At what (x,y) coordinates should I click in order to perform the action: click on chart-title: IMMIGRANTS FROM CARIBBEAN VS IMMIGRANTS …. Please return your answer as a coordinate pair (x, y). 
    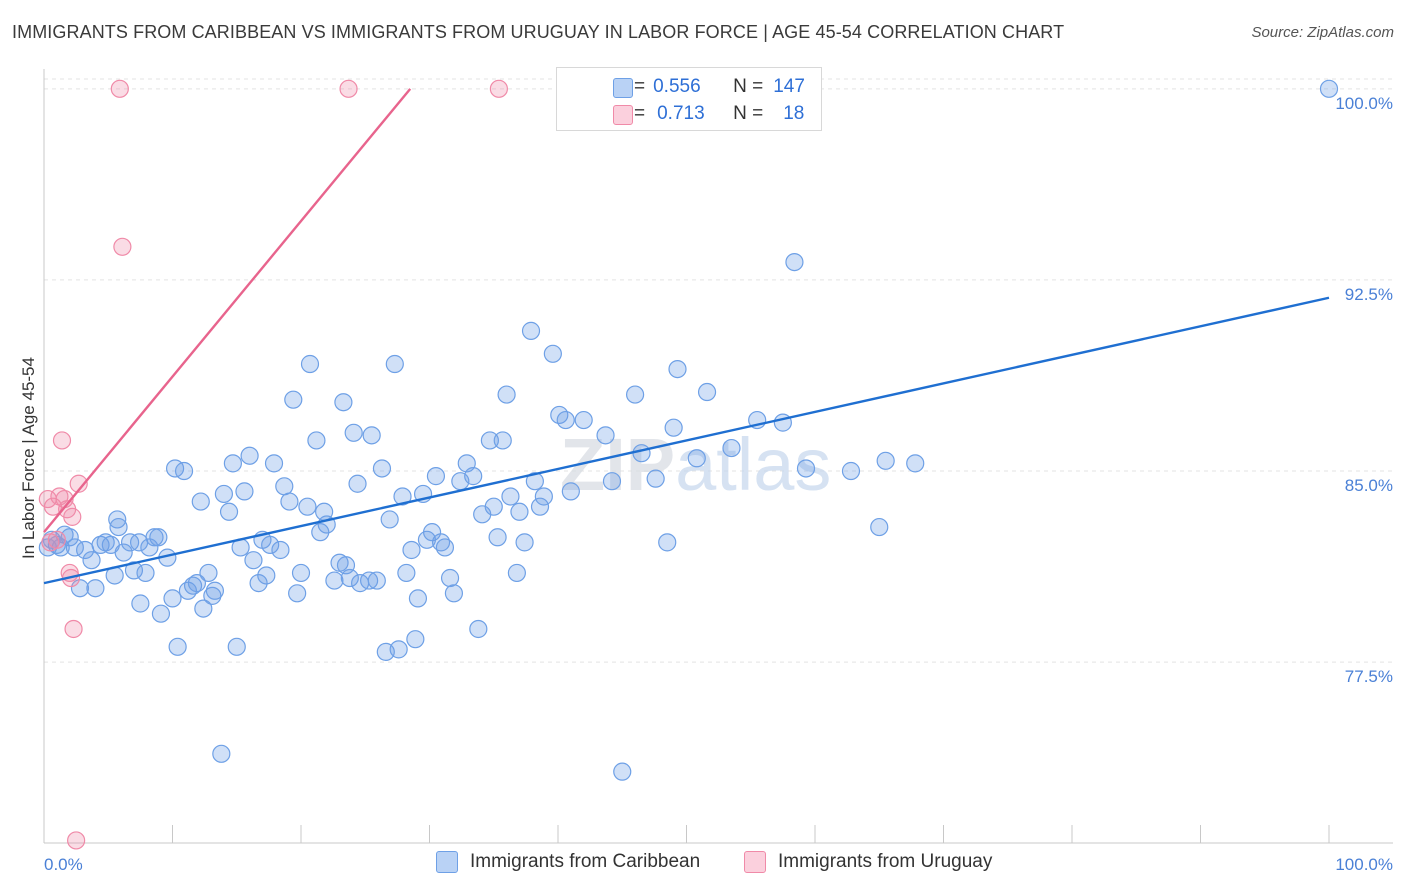
    Looking at the image, I should click on (538, 32).